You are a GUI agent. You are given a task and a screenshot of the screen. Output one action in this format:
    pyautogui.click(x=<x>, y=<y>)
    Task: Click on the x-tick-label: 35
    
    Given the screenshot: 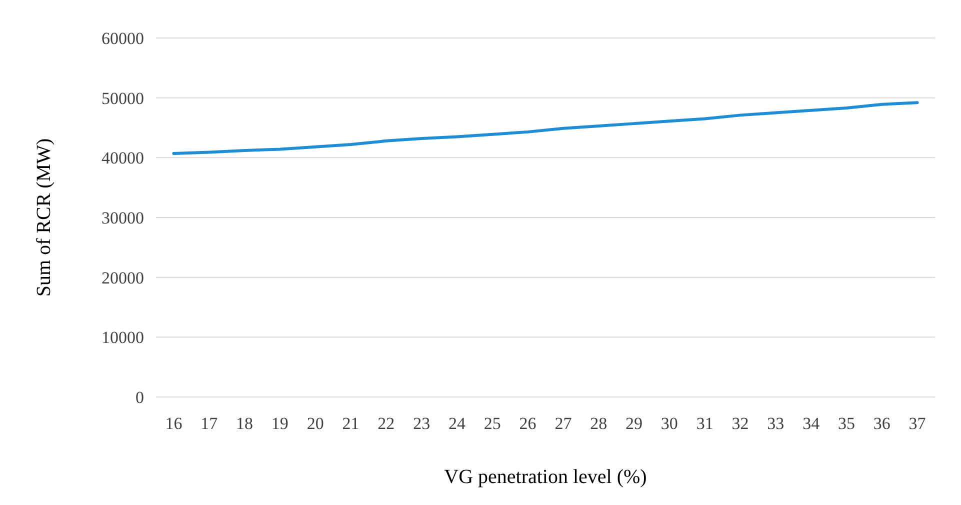 What is the action you would take?
    pyautogui.click(x=846, y=423)
    